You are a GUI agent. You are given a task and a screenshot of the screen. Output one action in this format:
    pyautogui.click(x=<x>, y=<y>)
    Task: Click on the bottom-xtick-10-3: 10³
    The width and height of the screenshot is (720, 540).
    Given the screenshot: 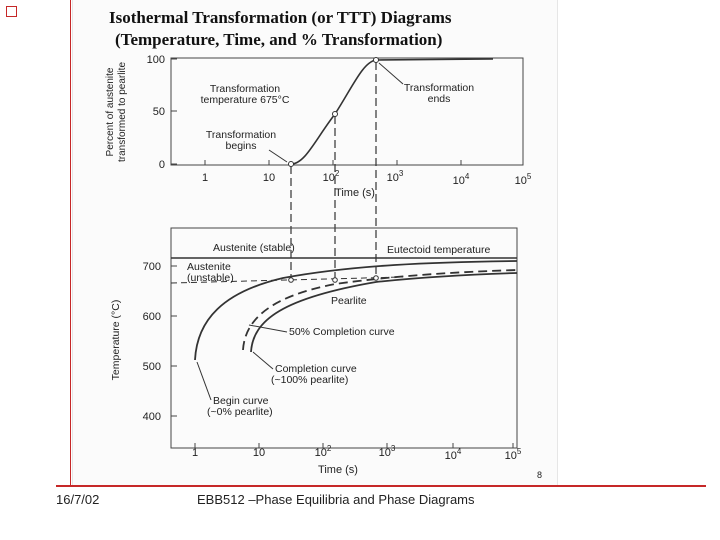 What is the action you would take?
    pyautogui.click(x=387, y=451)
    